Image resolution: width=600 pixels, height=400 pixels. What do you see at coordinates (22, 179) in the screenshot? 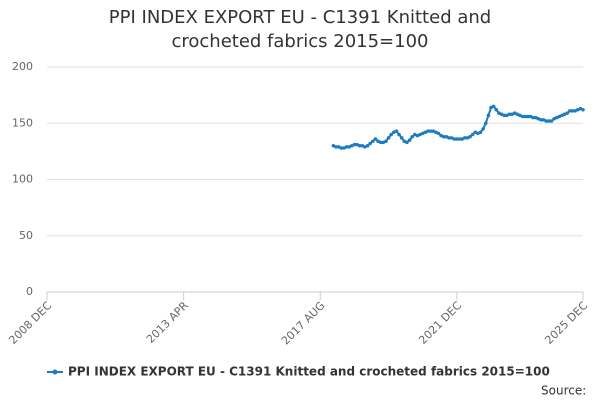
I see `y-tick-label: 100` at bounding box center [22, 179].